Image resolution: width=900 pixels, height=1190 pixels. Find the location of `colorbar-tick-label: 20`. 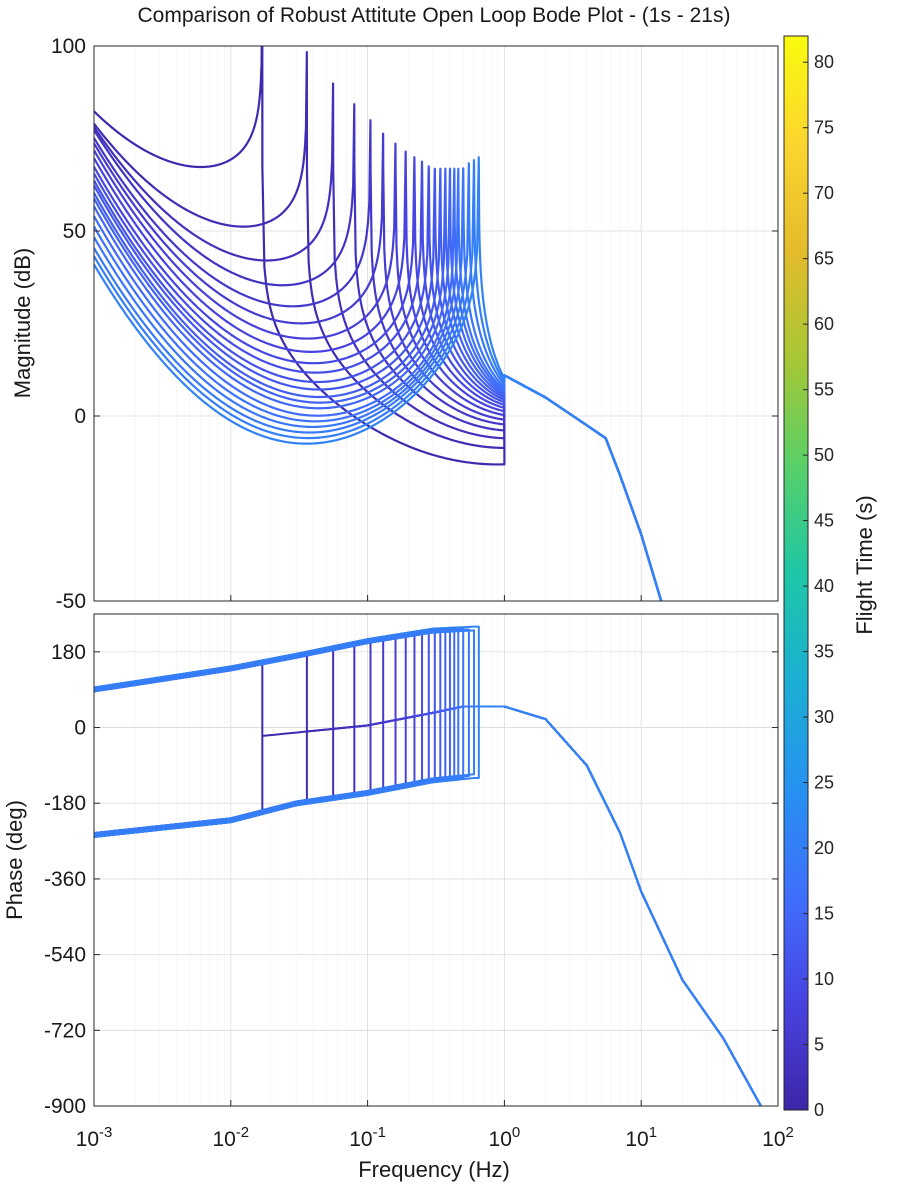

colorbar-tick-label: 20 is located at coordinates (824, 848).